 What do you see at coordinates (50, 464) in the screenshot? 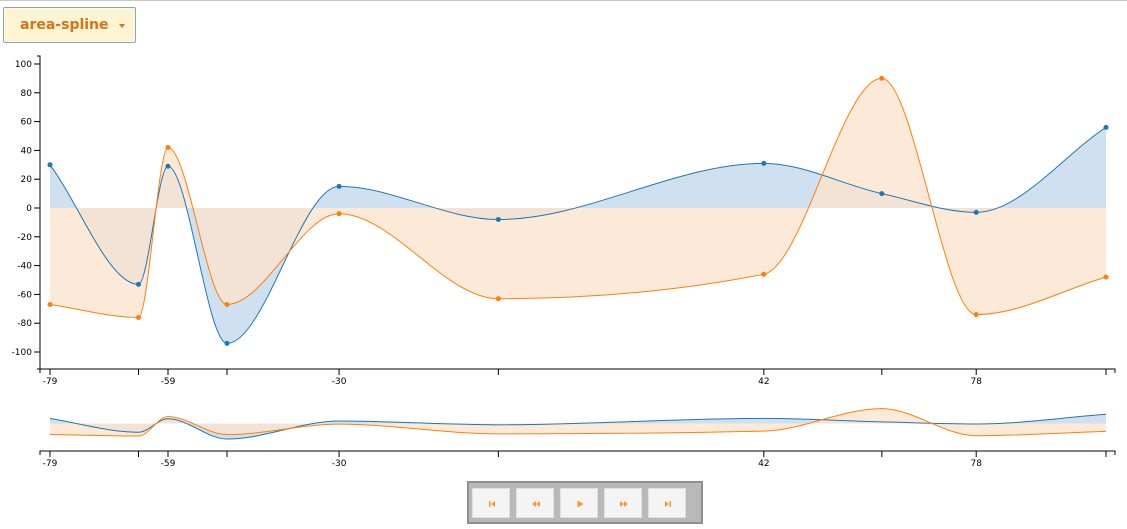
I see `subchart-x-axis-tick-label: -79` at bounding box center [50, 464].